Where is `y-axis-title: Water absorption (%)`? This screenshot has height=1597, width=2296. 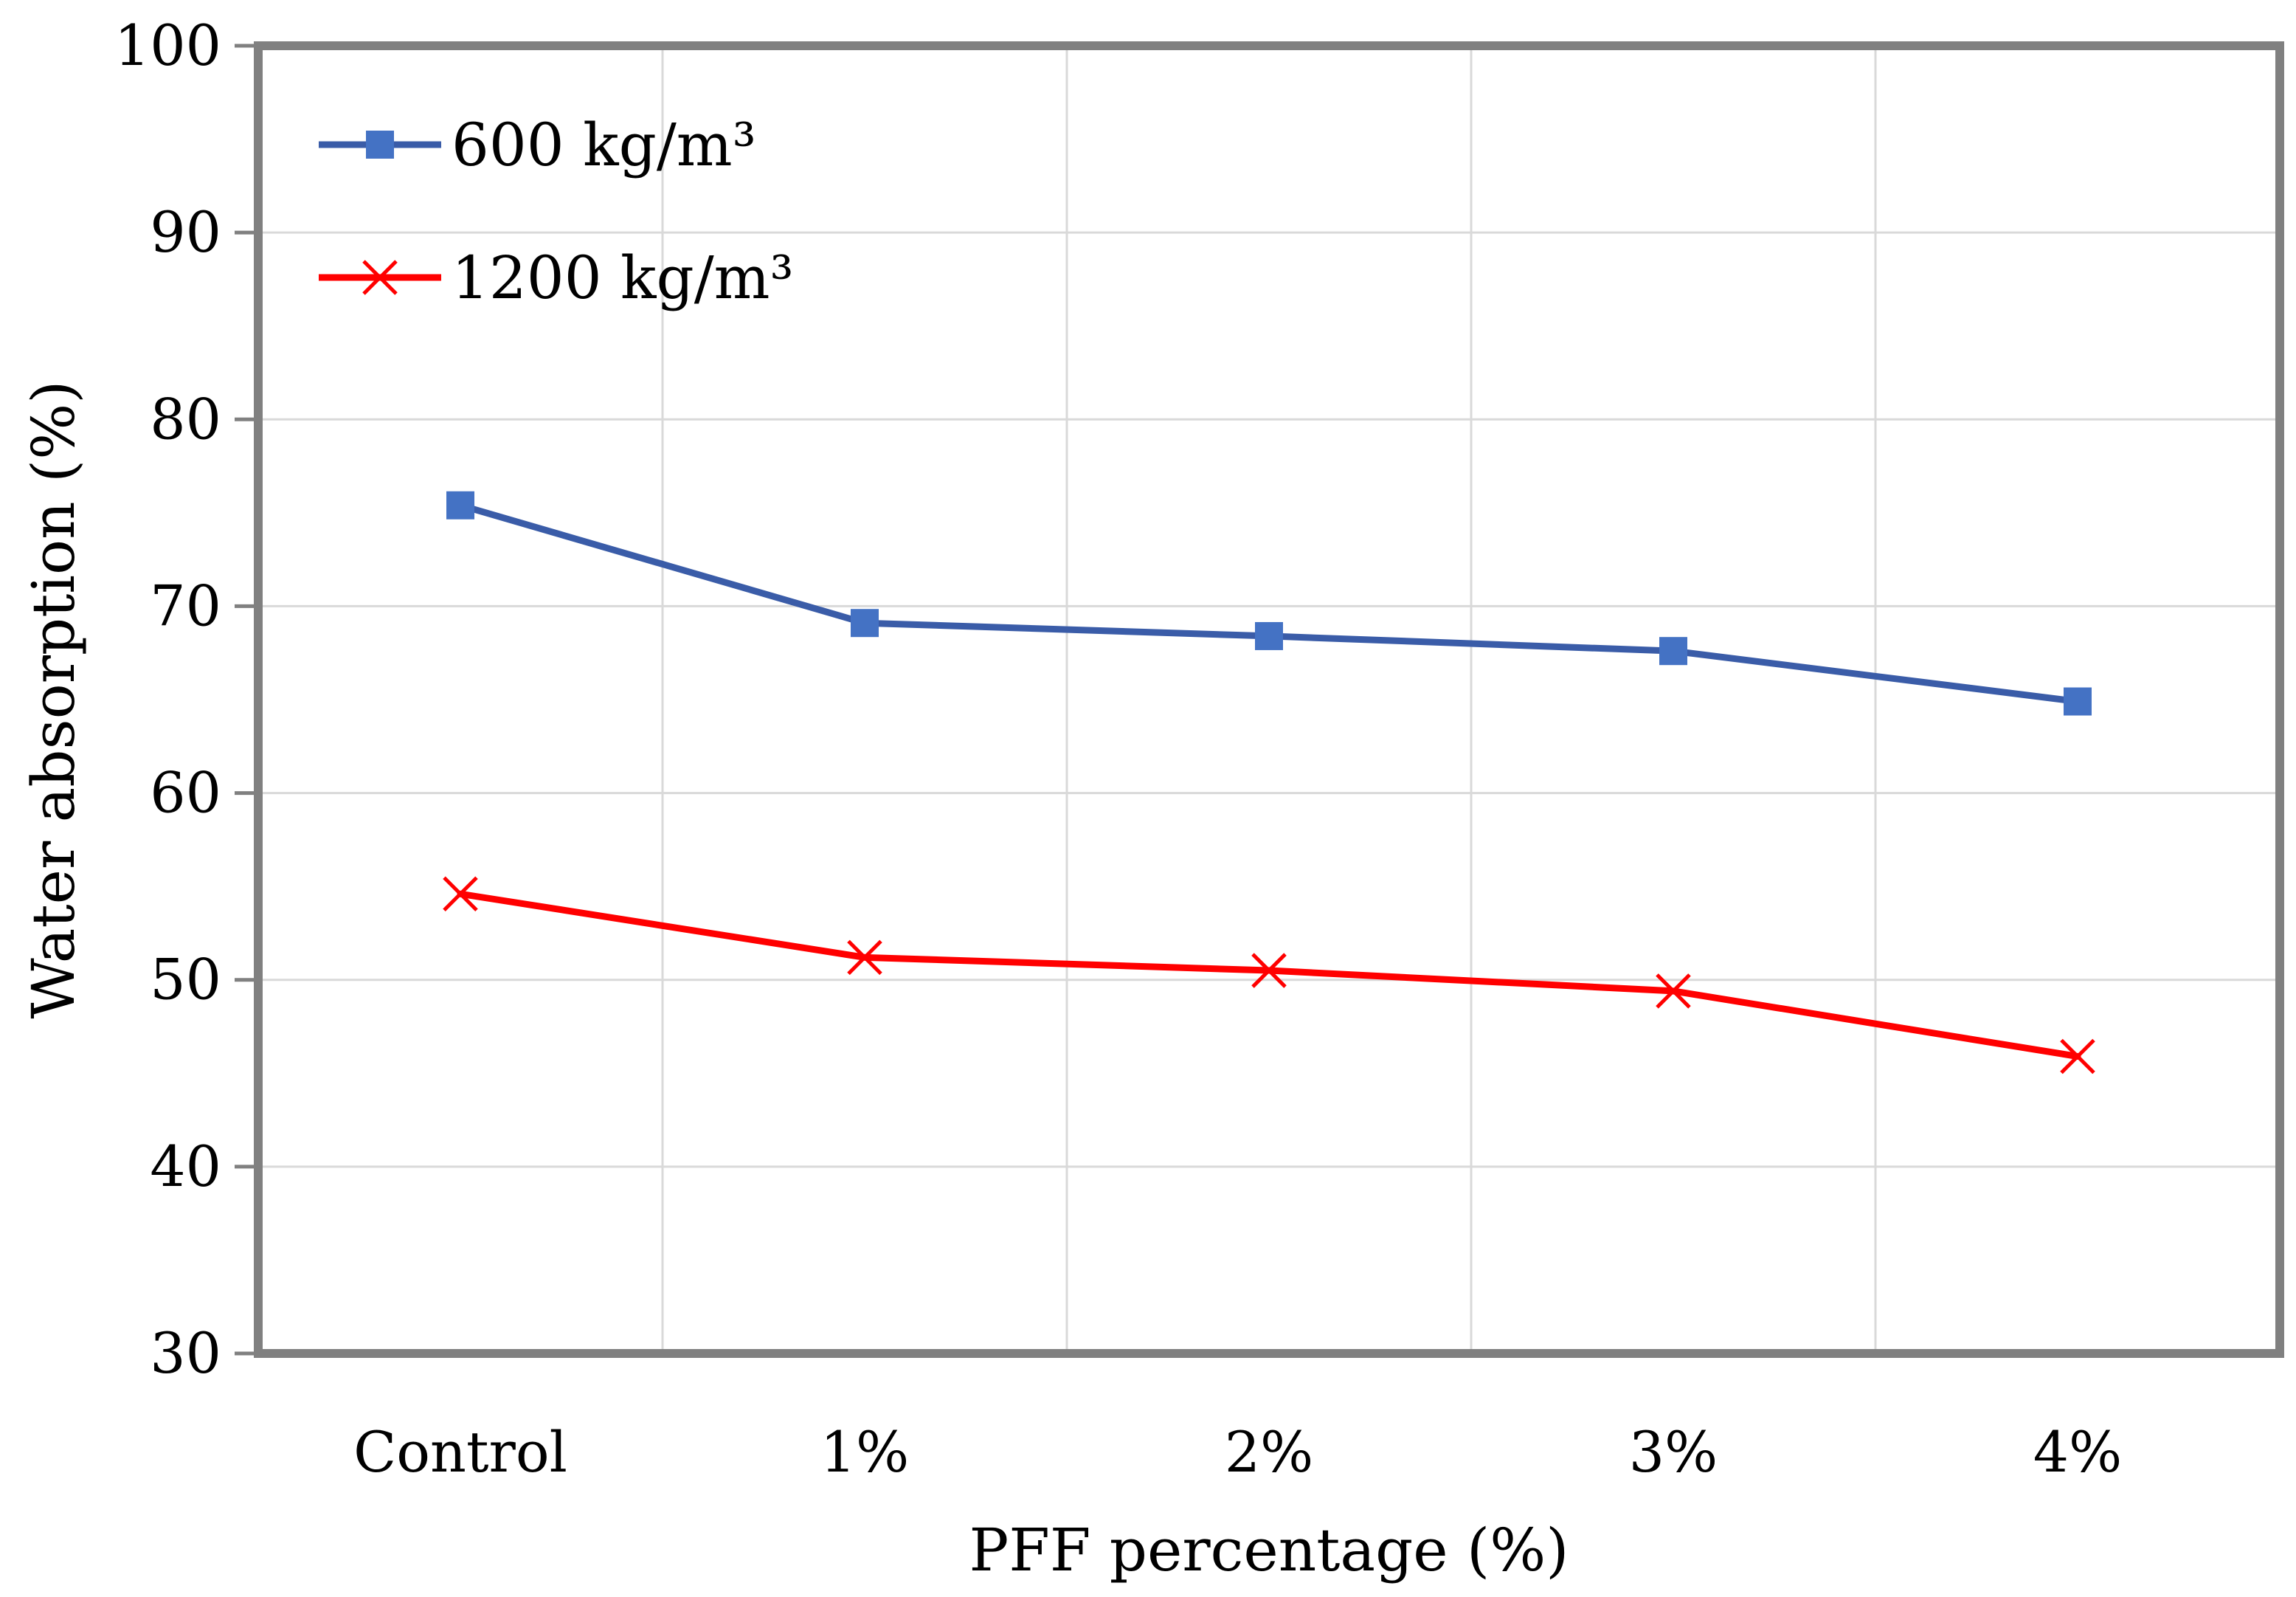
y-axis-title: Water absorption (%) is located at coordinates (53, 700).